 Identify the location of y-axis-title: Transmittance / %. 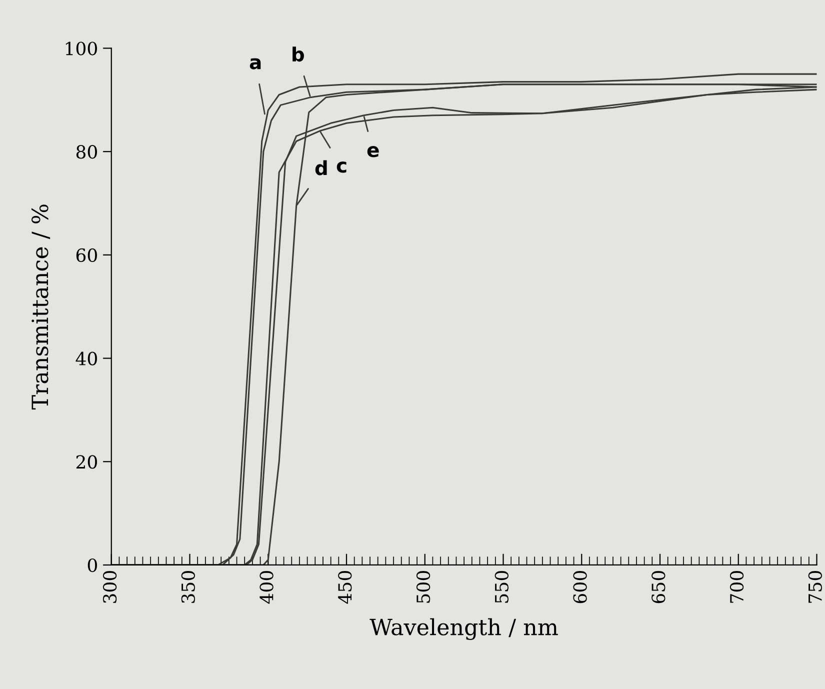
(40, 307).